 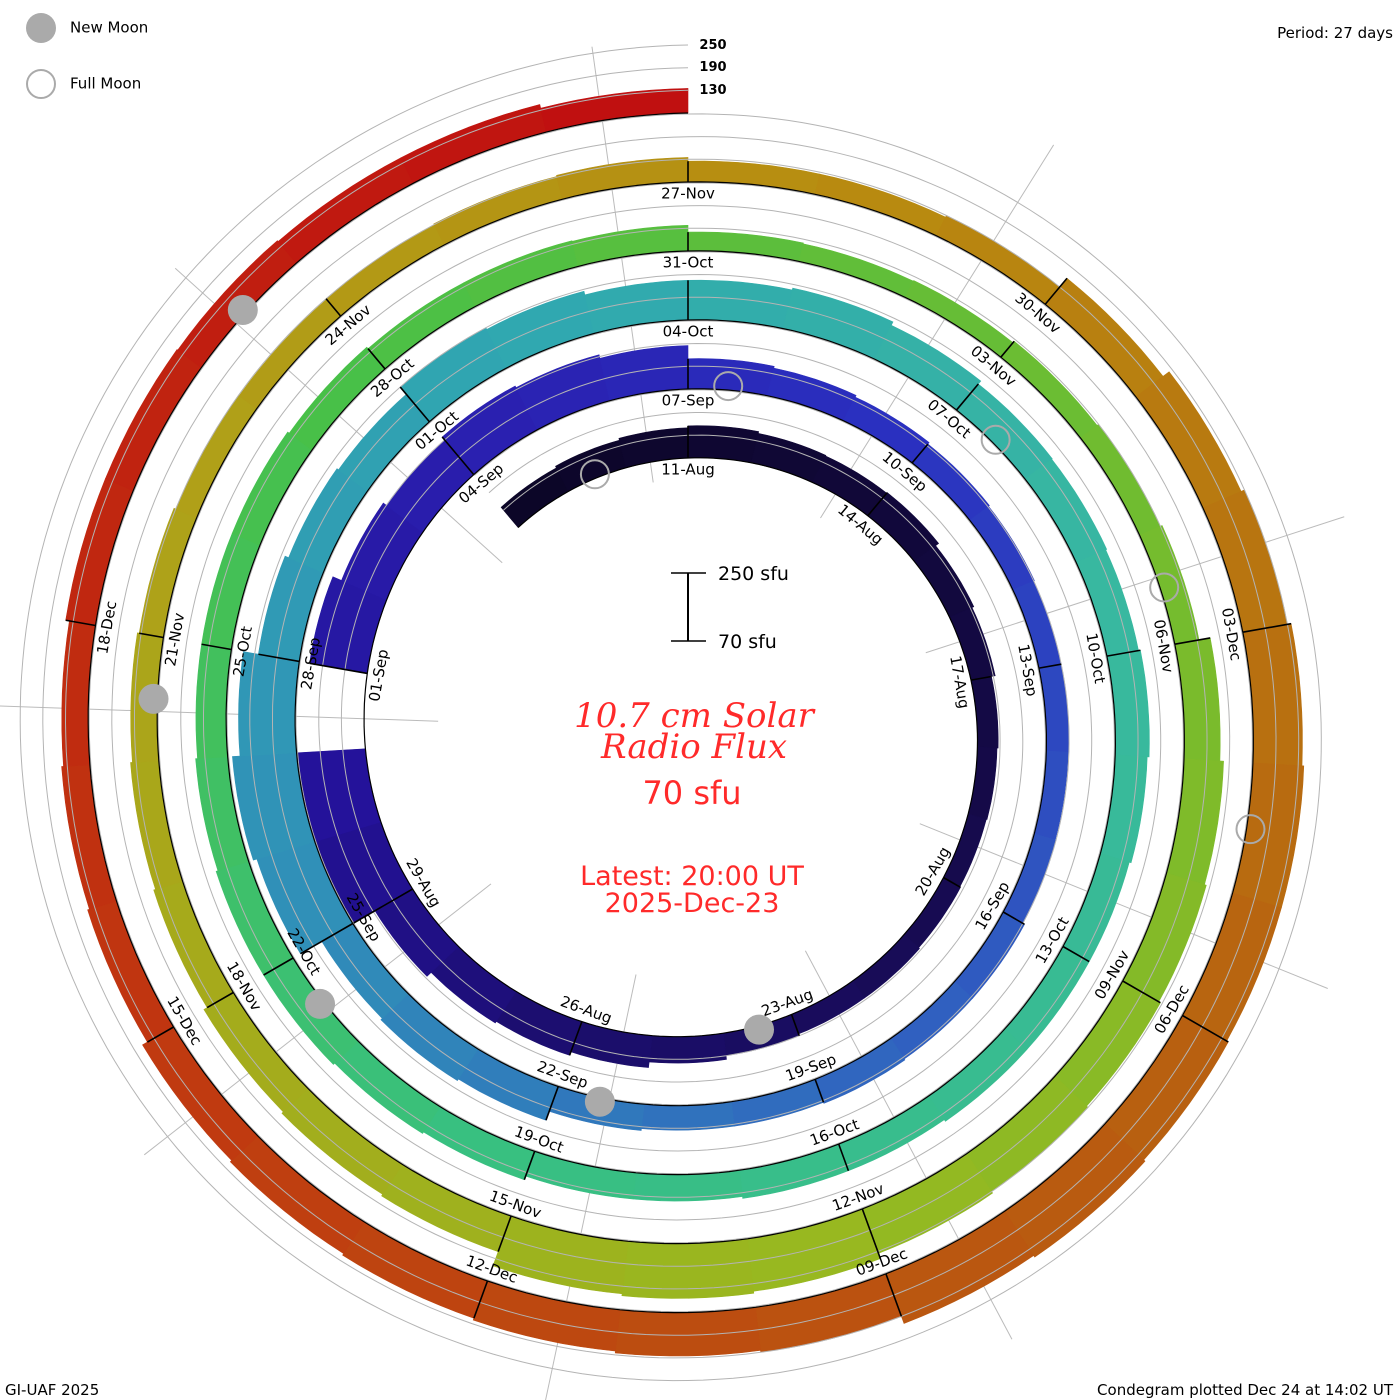 What do you see at coordinates (712, 90) in the screenshot?
I see `scale-tick-130: 130` at bounding box center [712, 90].